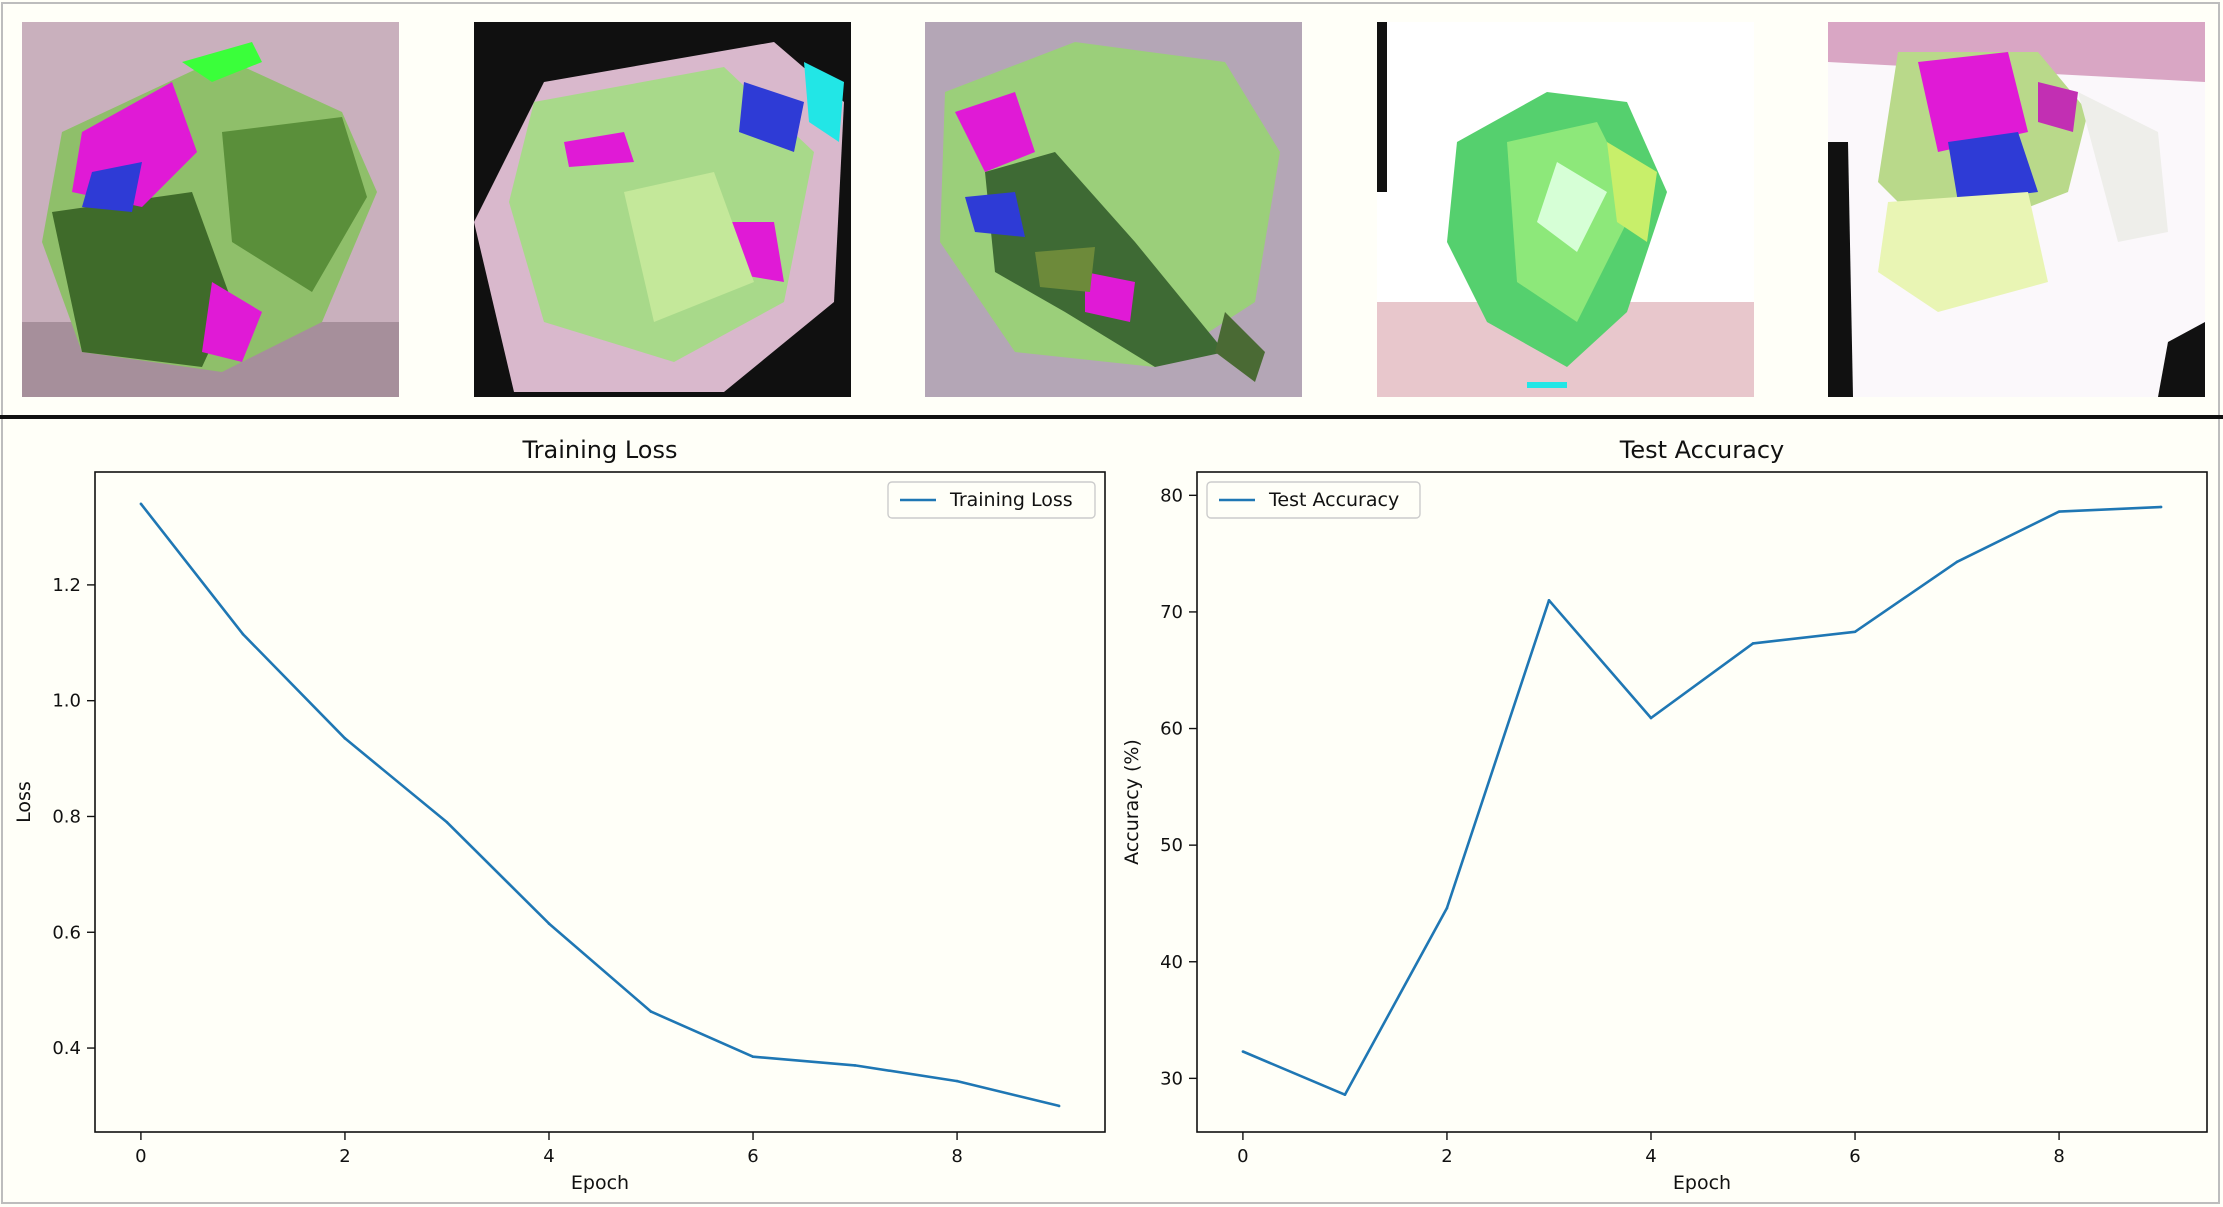 This screenshot has height=1207, width=2223. Describe the element at coordinates (66, 1048) in the screenshot. I see `training-loss-y-tick-label: 0.4` at that location.